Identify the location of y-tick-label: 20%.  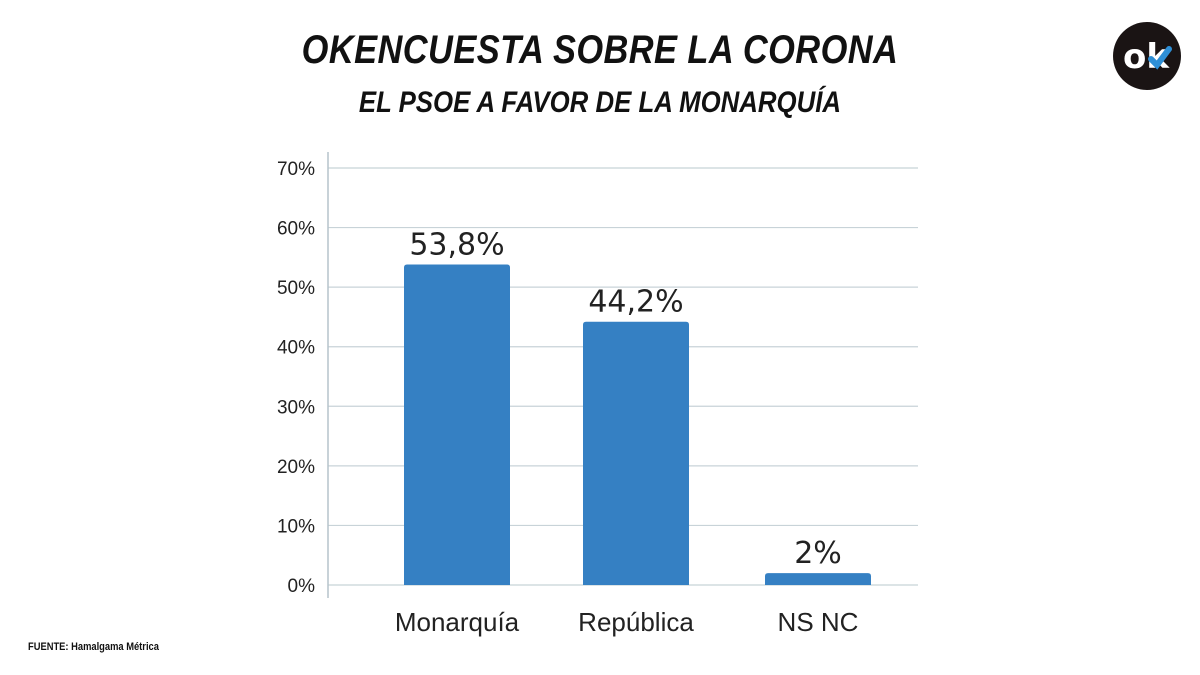
(296, 467).